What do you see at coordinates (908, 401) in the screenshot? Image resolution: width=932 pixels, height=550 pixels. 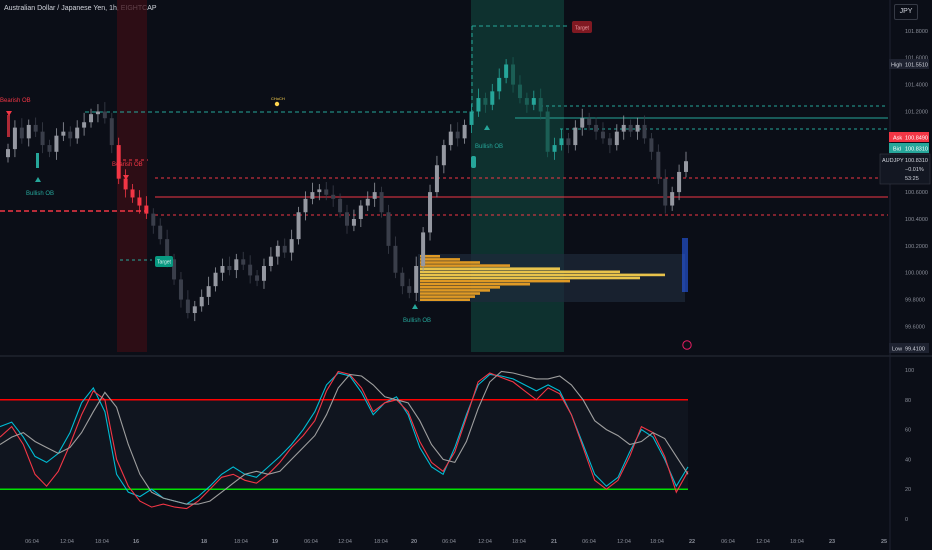 I see `oscillator-tick-label: 80` at bounding box center [908, 401].